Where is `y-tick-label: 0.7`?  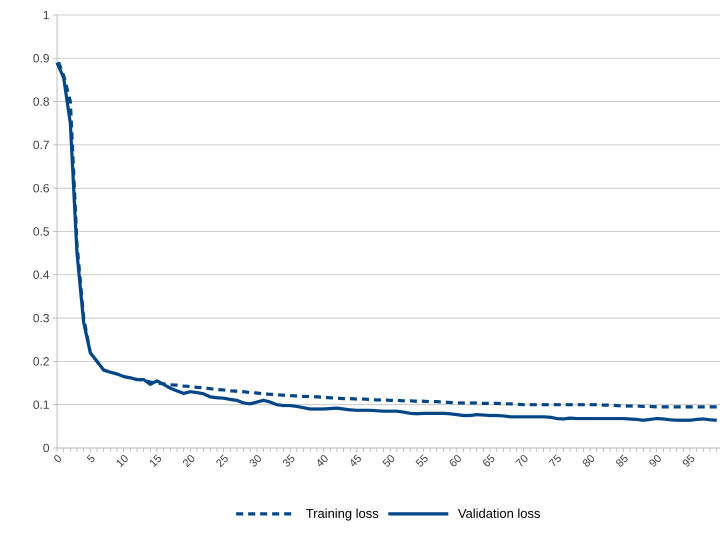 y-tick-label: 0.7 is located at coordinates (41, 145).